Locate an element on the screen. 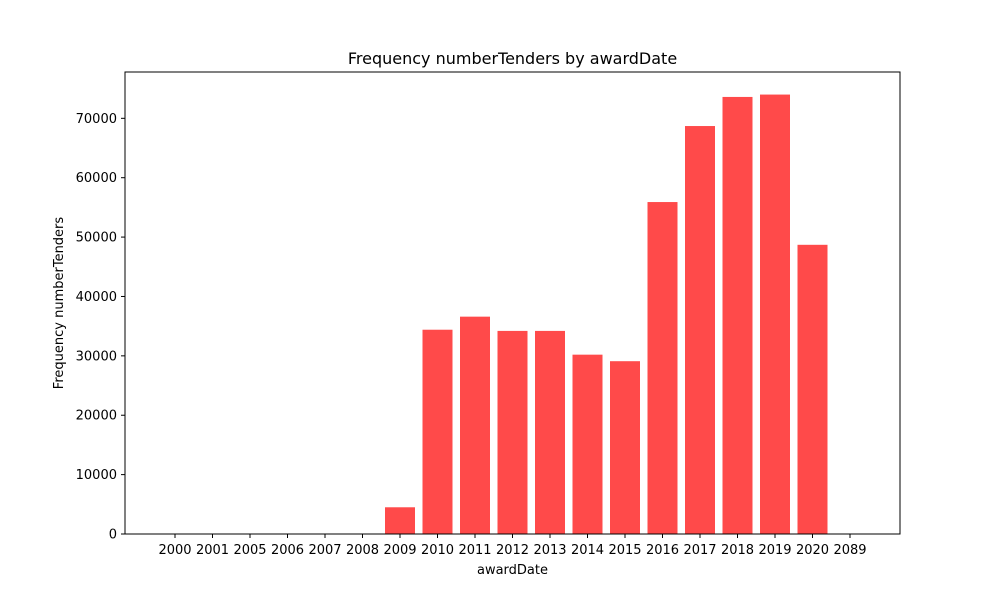 This screenshot has width=1000, height=600. y-tick-label: 40000 is located at coordinates (96, 297).